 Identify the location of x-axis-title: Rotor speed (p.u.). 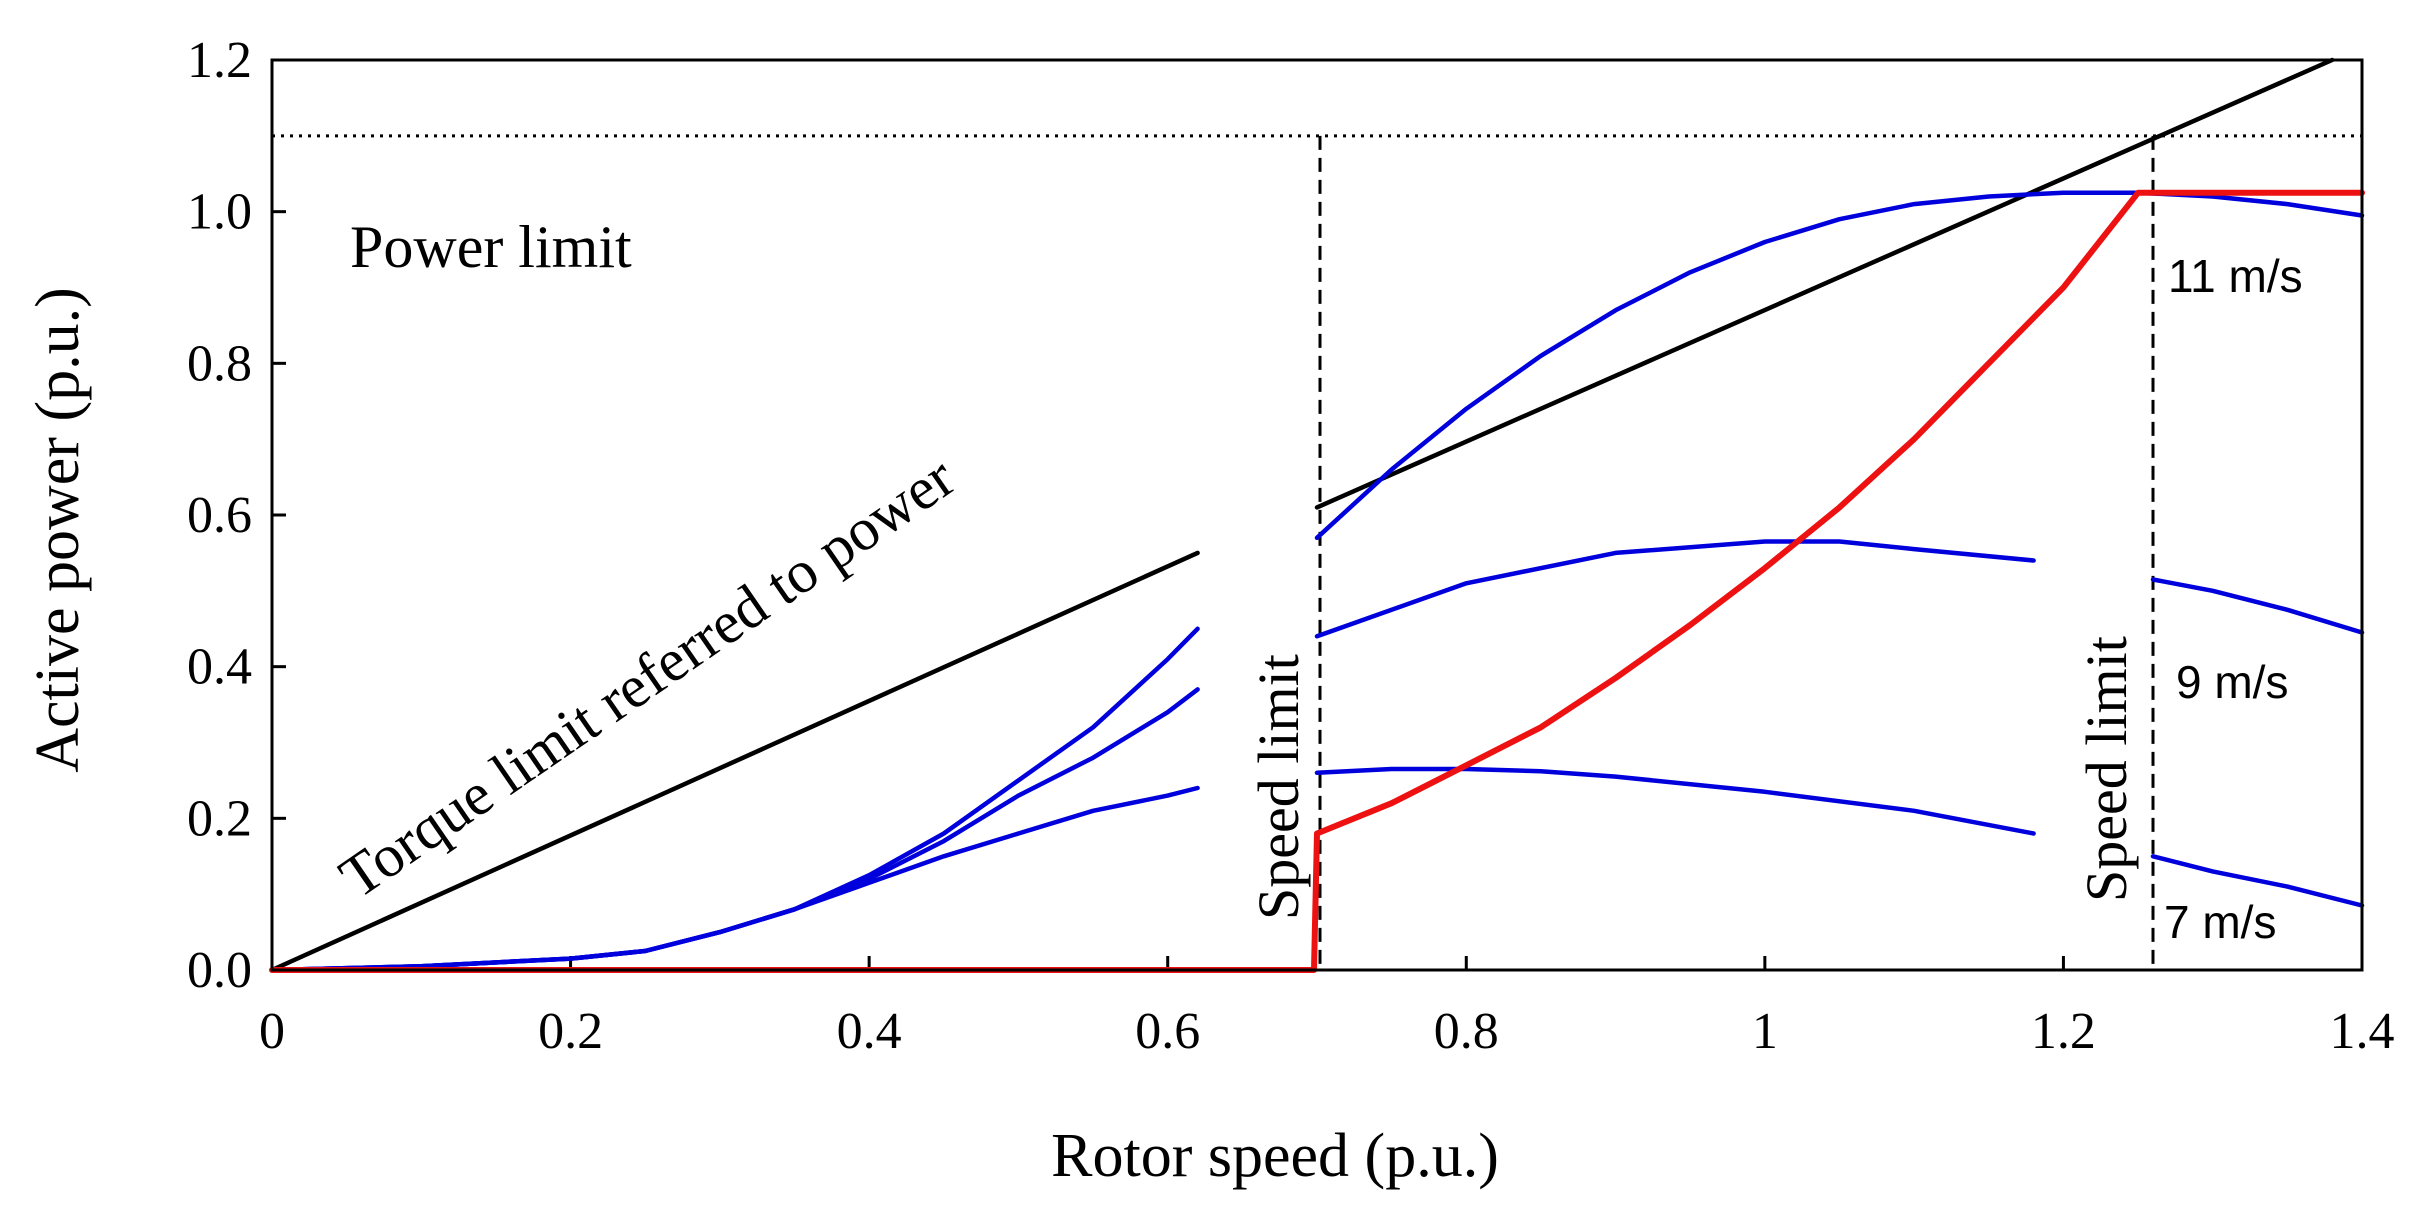
(1275, 1156).